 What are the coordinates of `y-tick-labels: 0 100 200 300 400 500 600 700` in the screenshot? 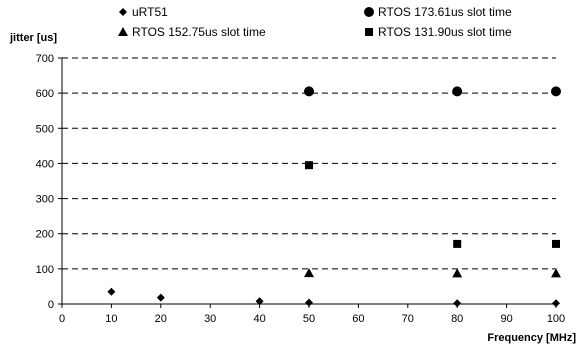 It's located at (45, 182).